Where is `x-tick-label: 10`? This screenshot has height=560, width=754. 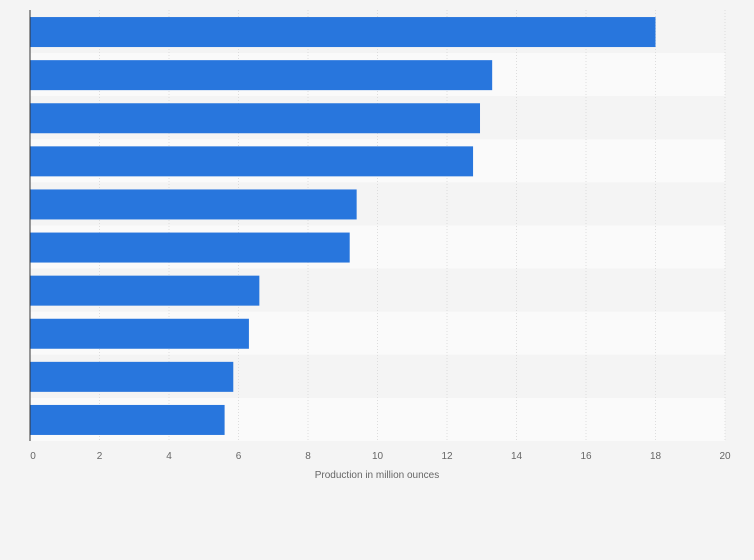 x-tick-label: 10 is located at coordinates (378, 456).